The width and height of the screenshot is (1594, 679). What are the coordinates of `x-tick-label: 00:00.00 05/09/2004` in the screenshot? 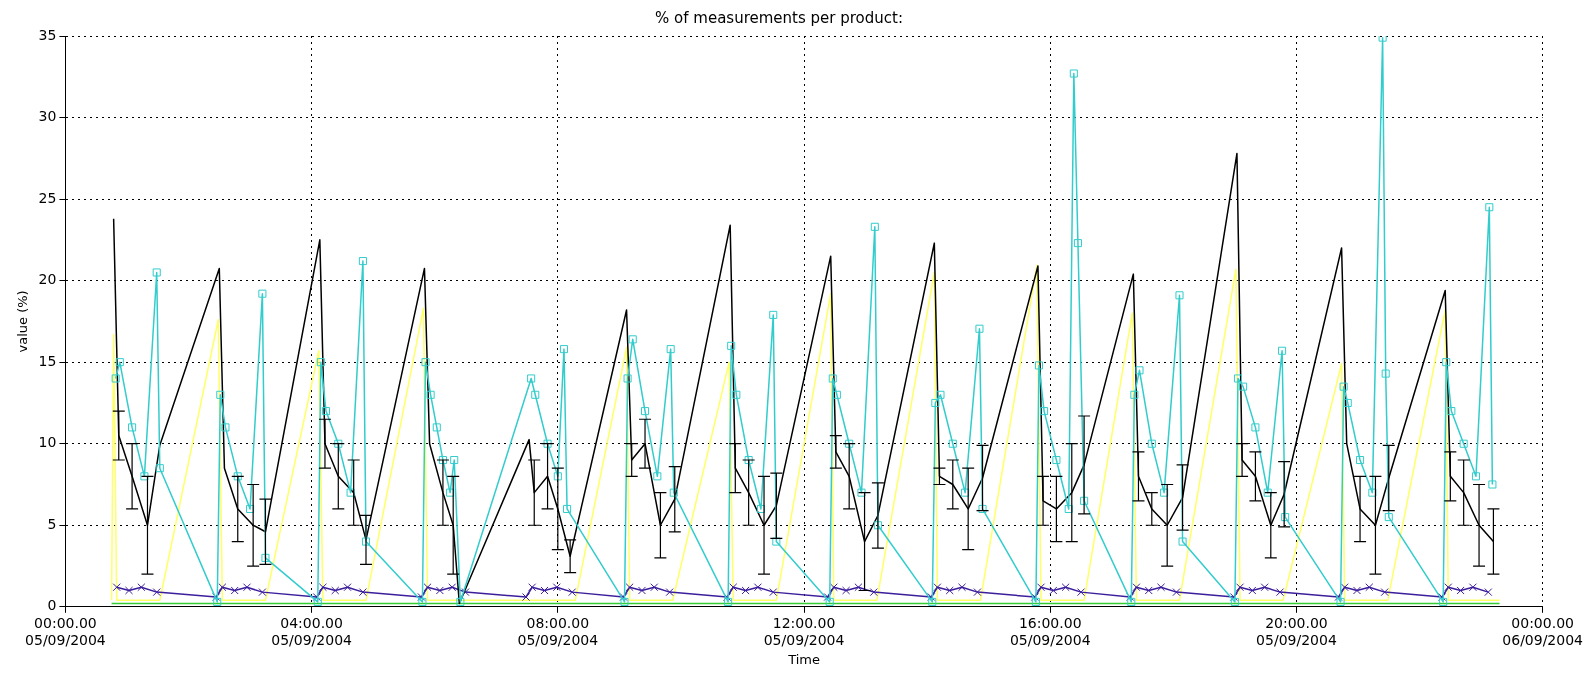 It's located at (65, 631).